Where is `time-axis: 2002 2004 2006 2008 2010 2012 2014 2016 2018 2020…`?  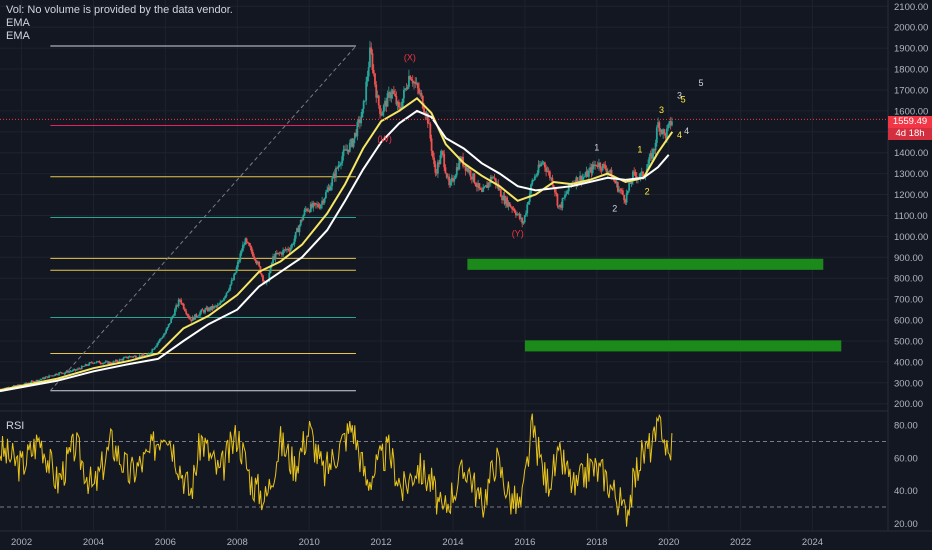
time-axis: 2002 2004 2006 2008 2010 2012 2014 2016 2018 2020… is located at coordinates (411, 542).